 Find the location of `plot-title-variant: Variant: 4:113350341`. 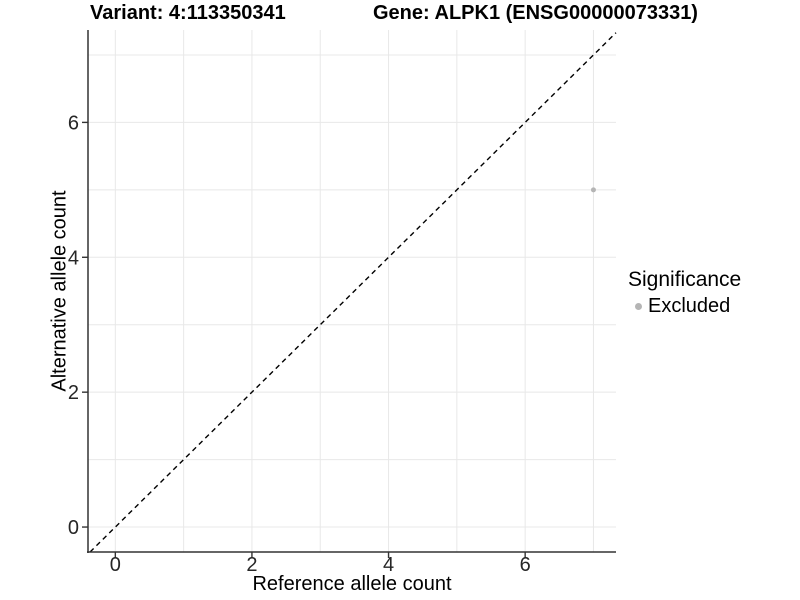

plot-title-variant: Variant: 4:113350341 is located at coordinates (188, 13).